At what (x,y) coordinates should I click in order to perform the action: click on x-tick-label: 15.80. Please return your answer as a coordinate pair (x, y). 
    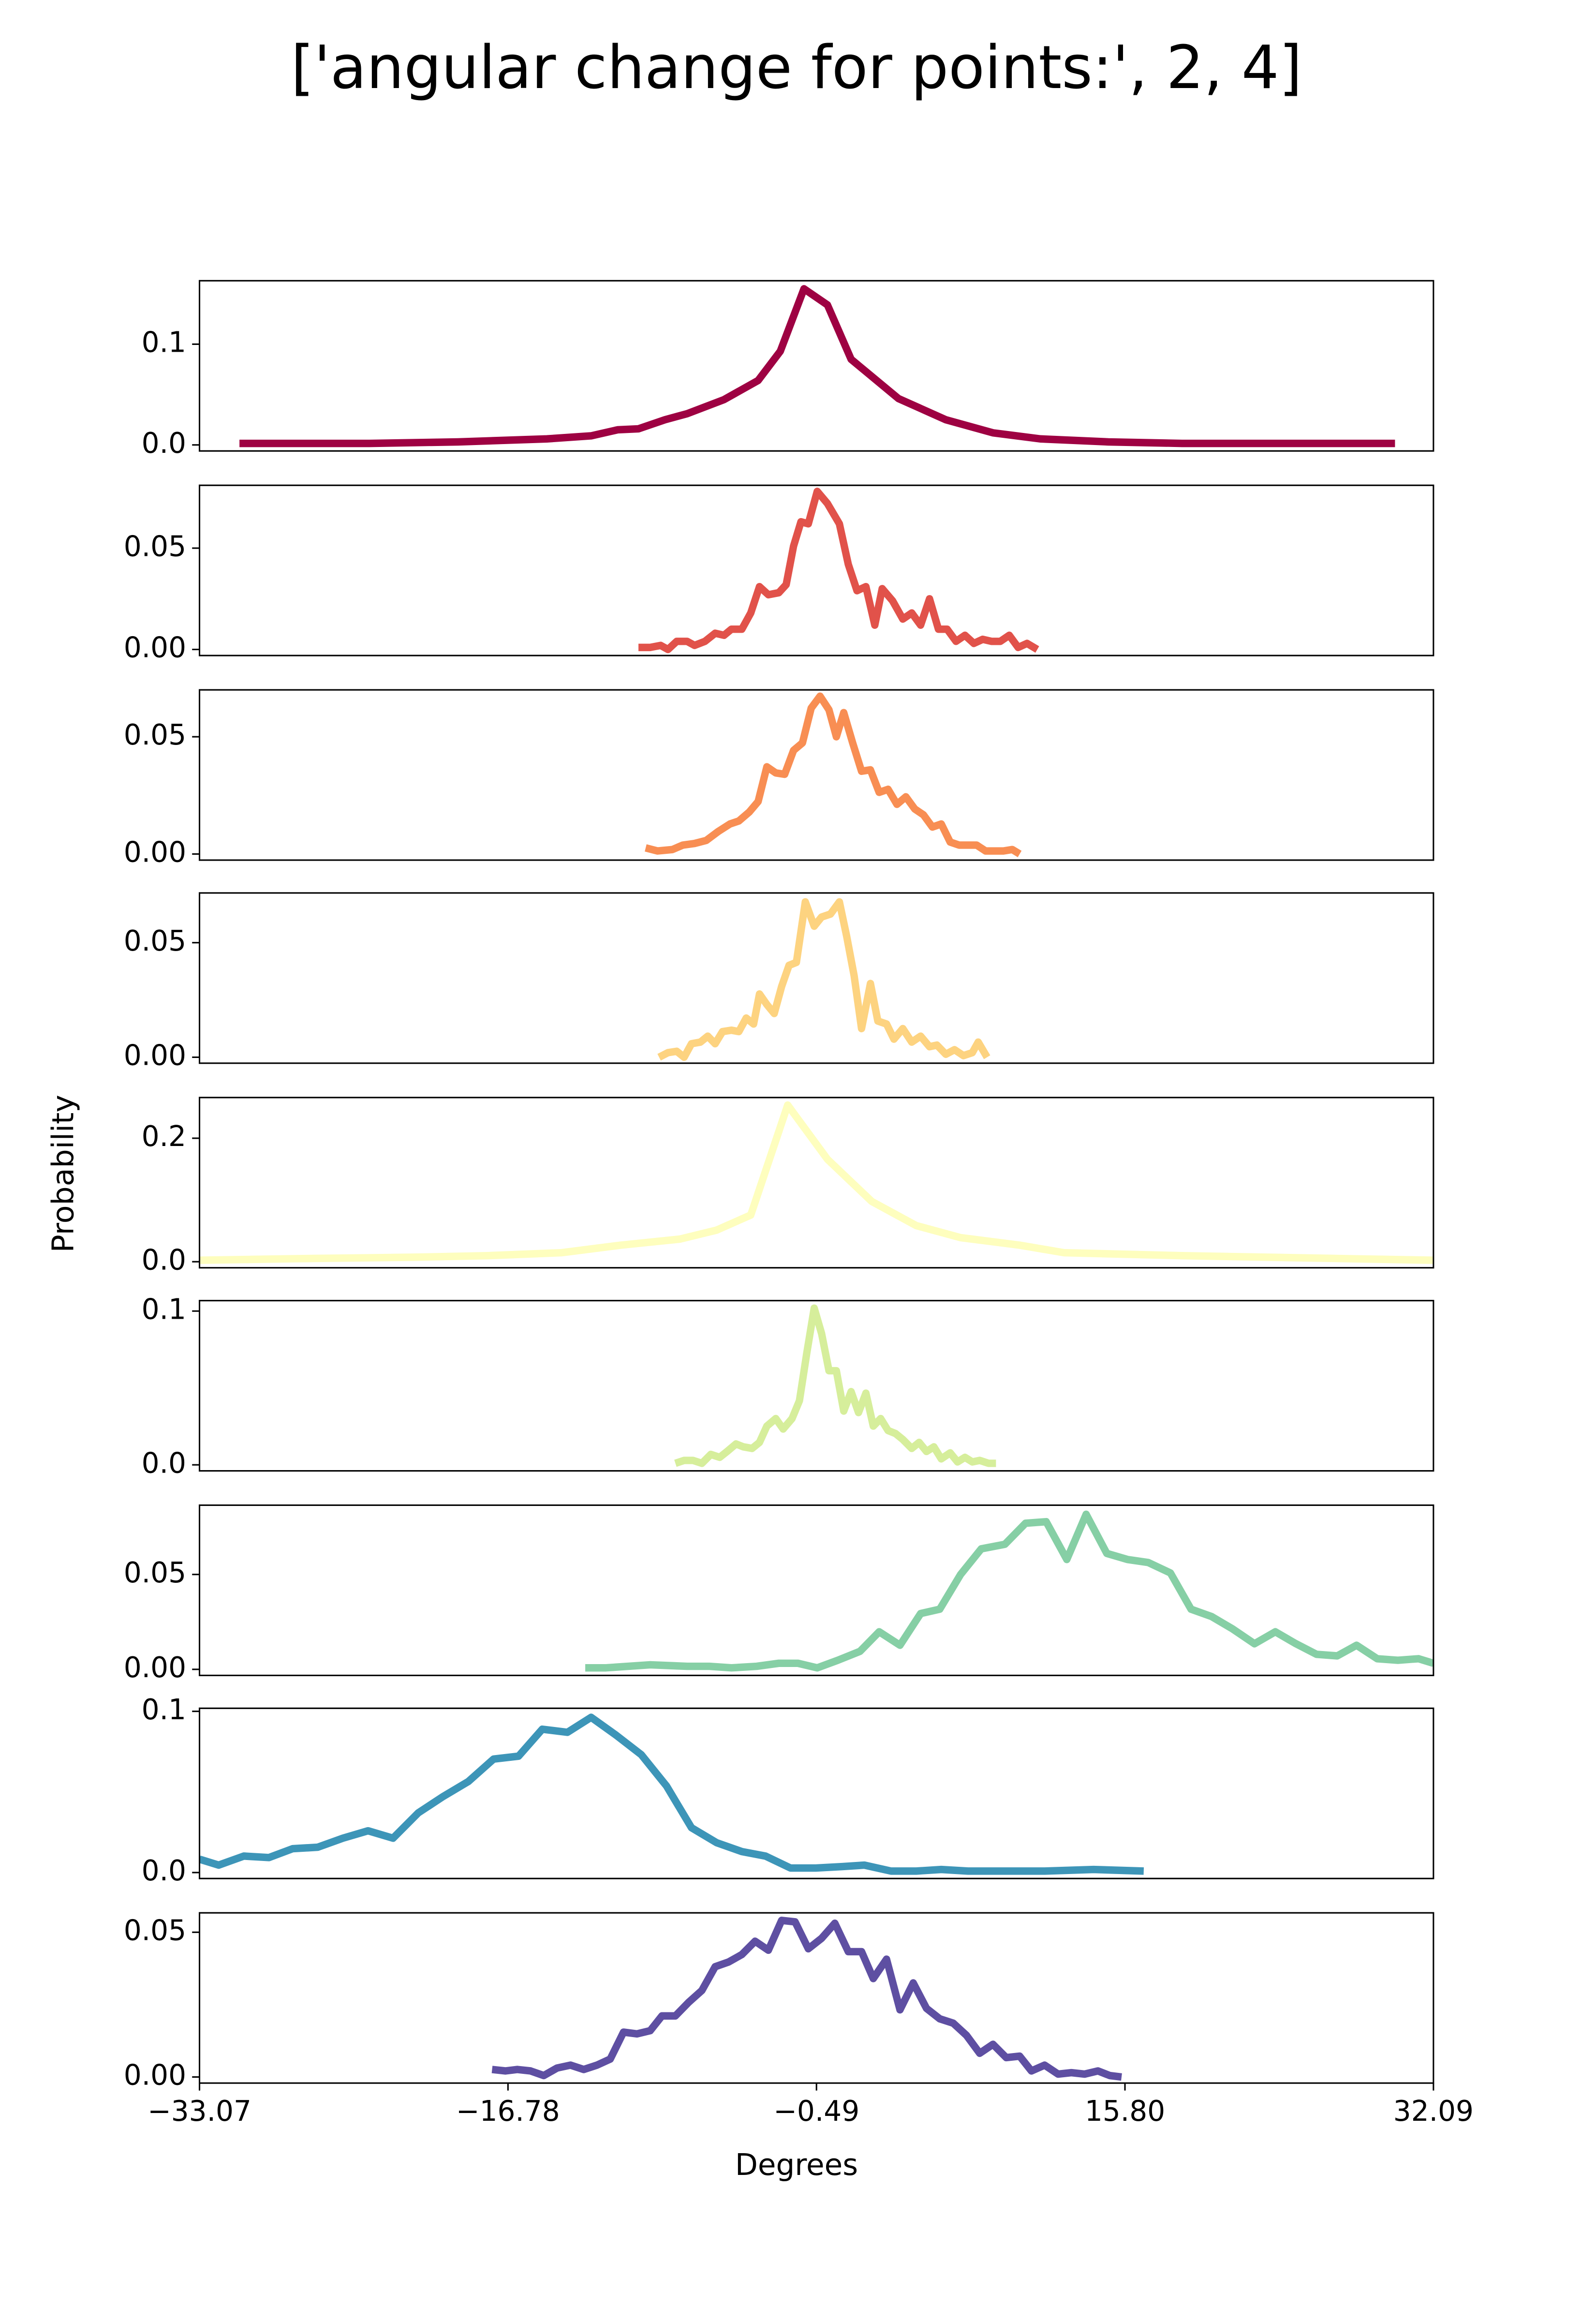
    Looking at the image, I should click on (1125, 2111).